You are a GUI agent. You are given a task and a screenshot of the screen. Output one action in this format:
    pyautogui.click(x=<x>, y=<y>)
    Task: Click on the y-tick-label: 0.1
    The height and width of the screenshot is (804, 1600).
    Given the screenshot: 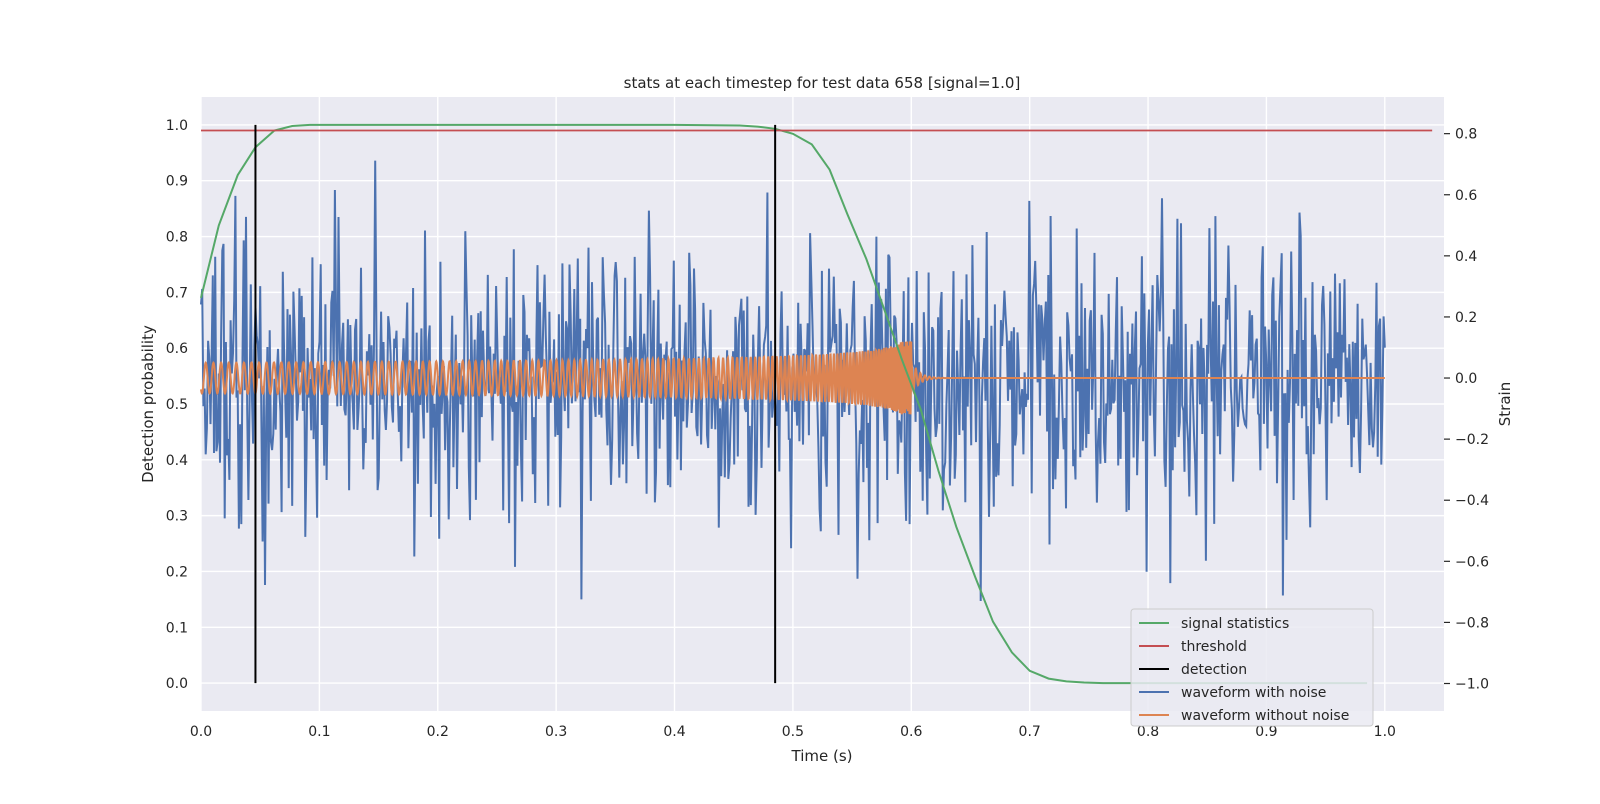 What is the action you would take?
    pyautogui.click(x=177, y=628)
    